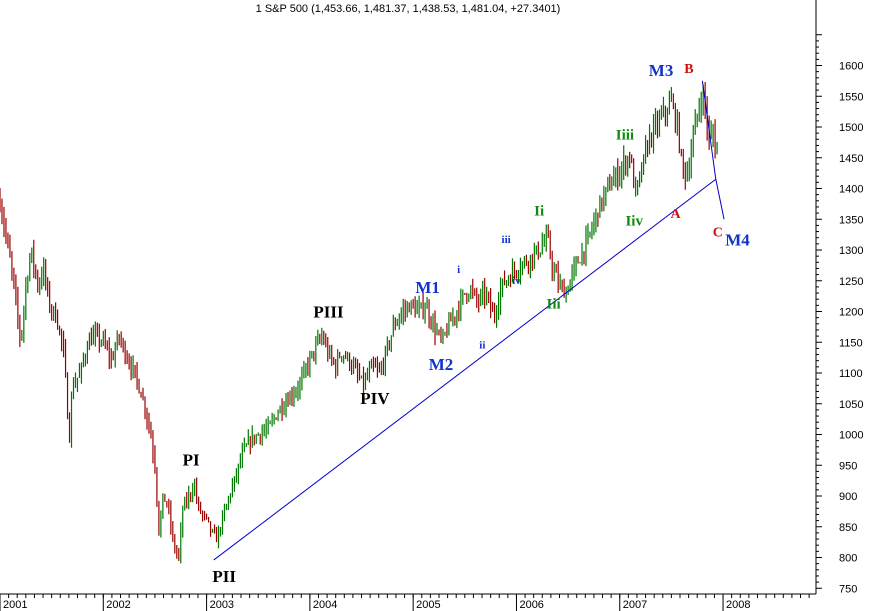 The width and height of the screenshot is (871, 611). I want to click on trendline-projection, so click(713, 150).